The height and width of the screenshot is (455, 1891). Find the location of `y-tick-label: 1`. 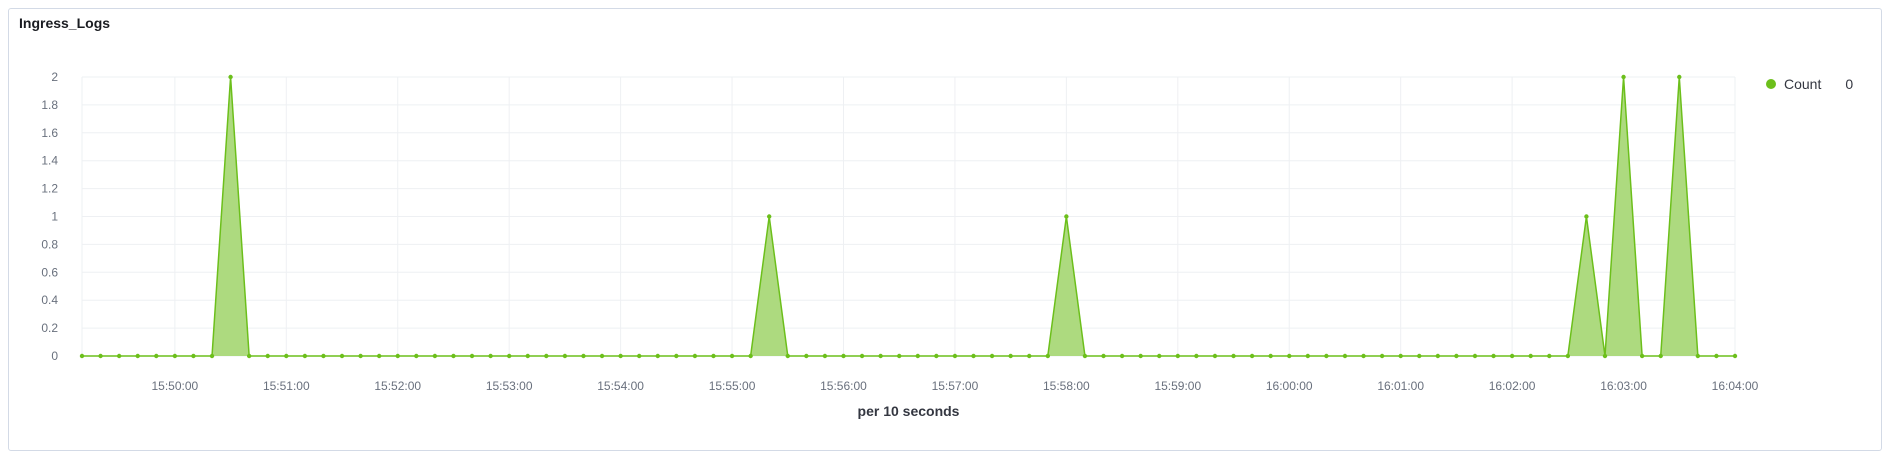

y-tick-label: 1 is located at coordinates (54, 217).